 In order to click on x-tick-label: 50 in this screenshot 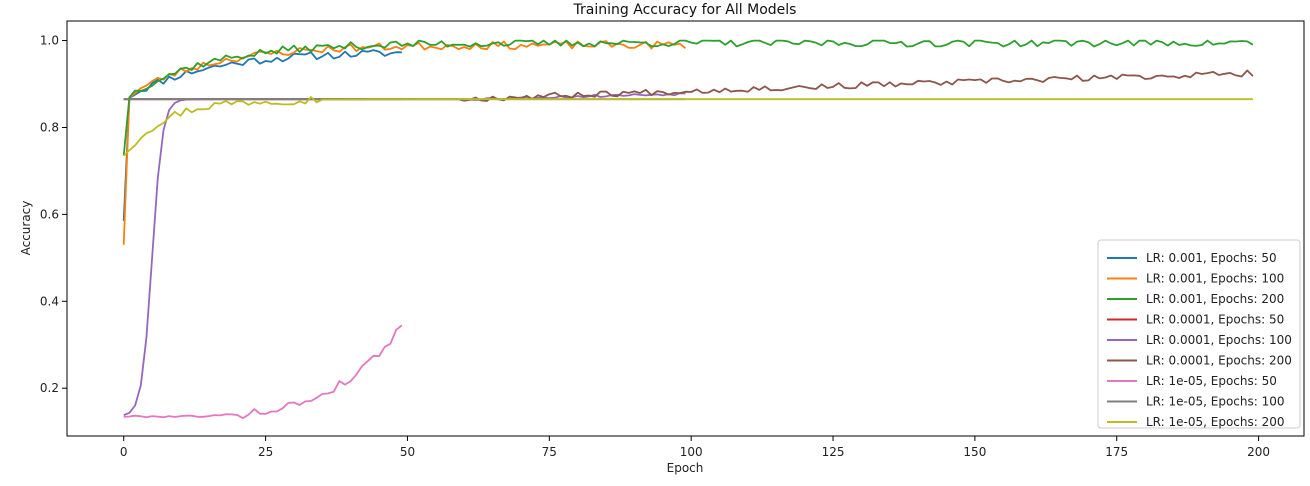, I will do `click(407, 452)`.